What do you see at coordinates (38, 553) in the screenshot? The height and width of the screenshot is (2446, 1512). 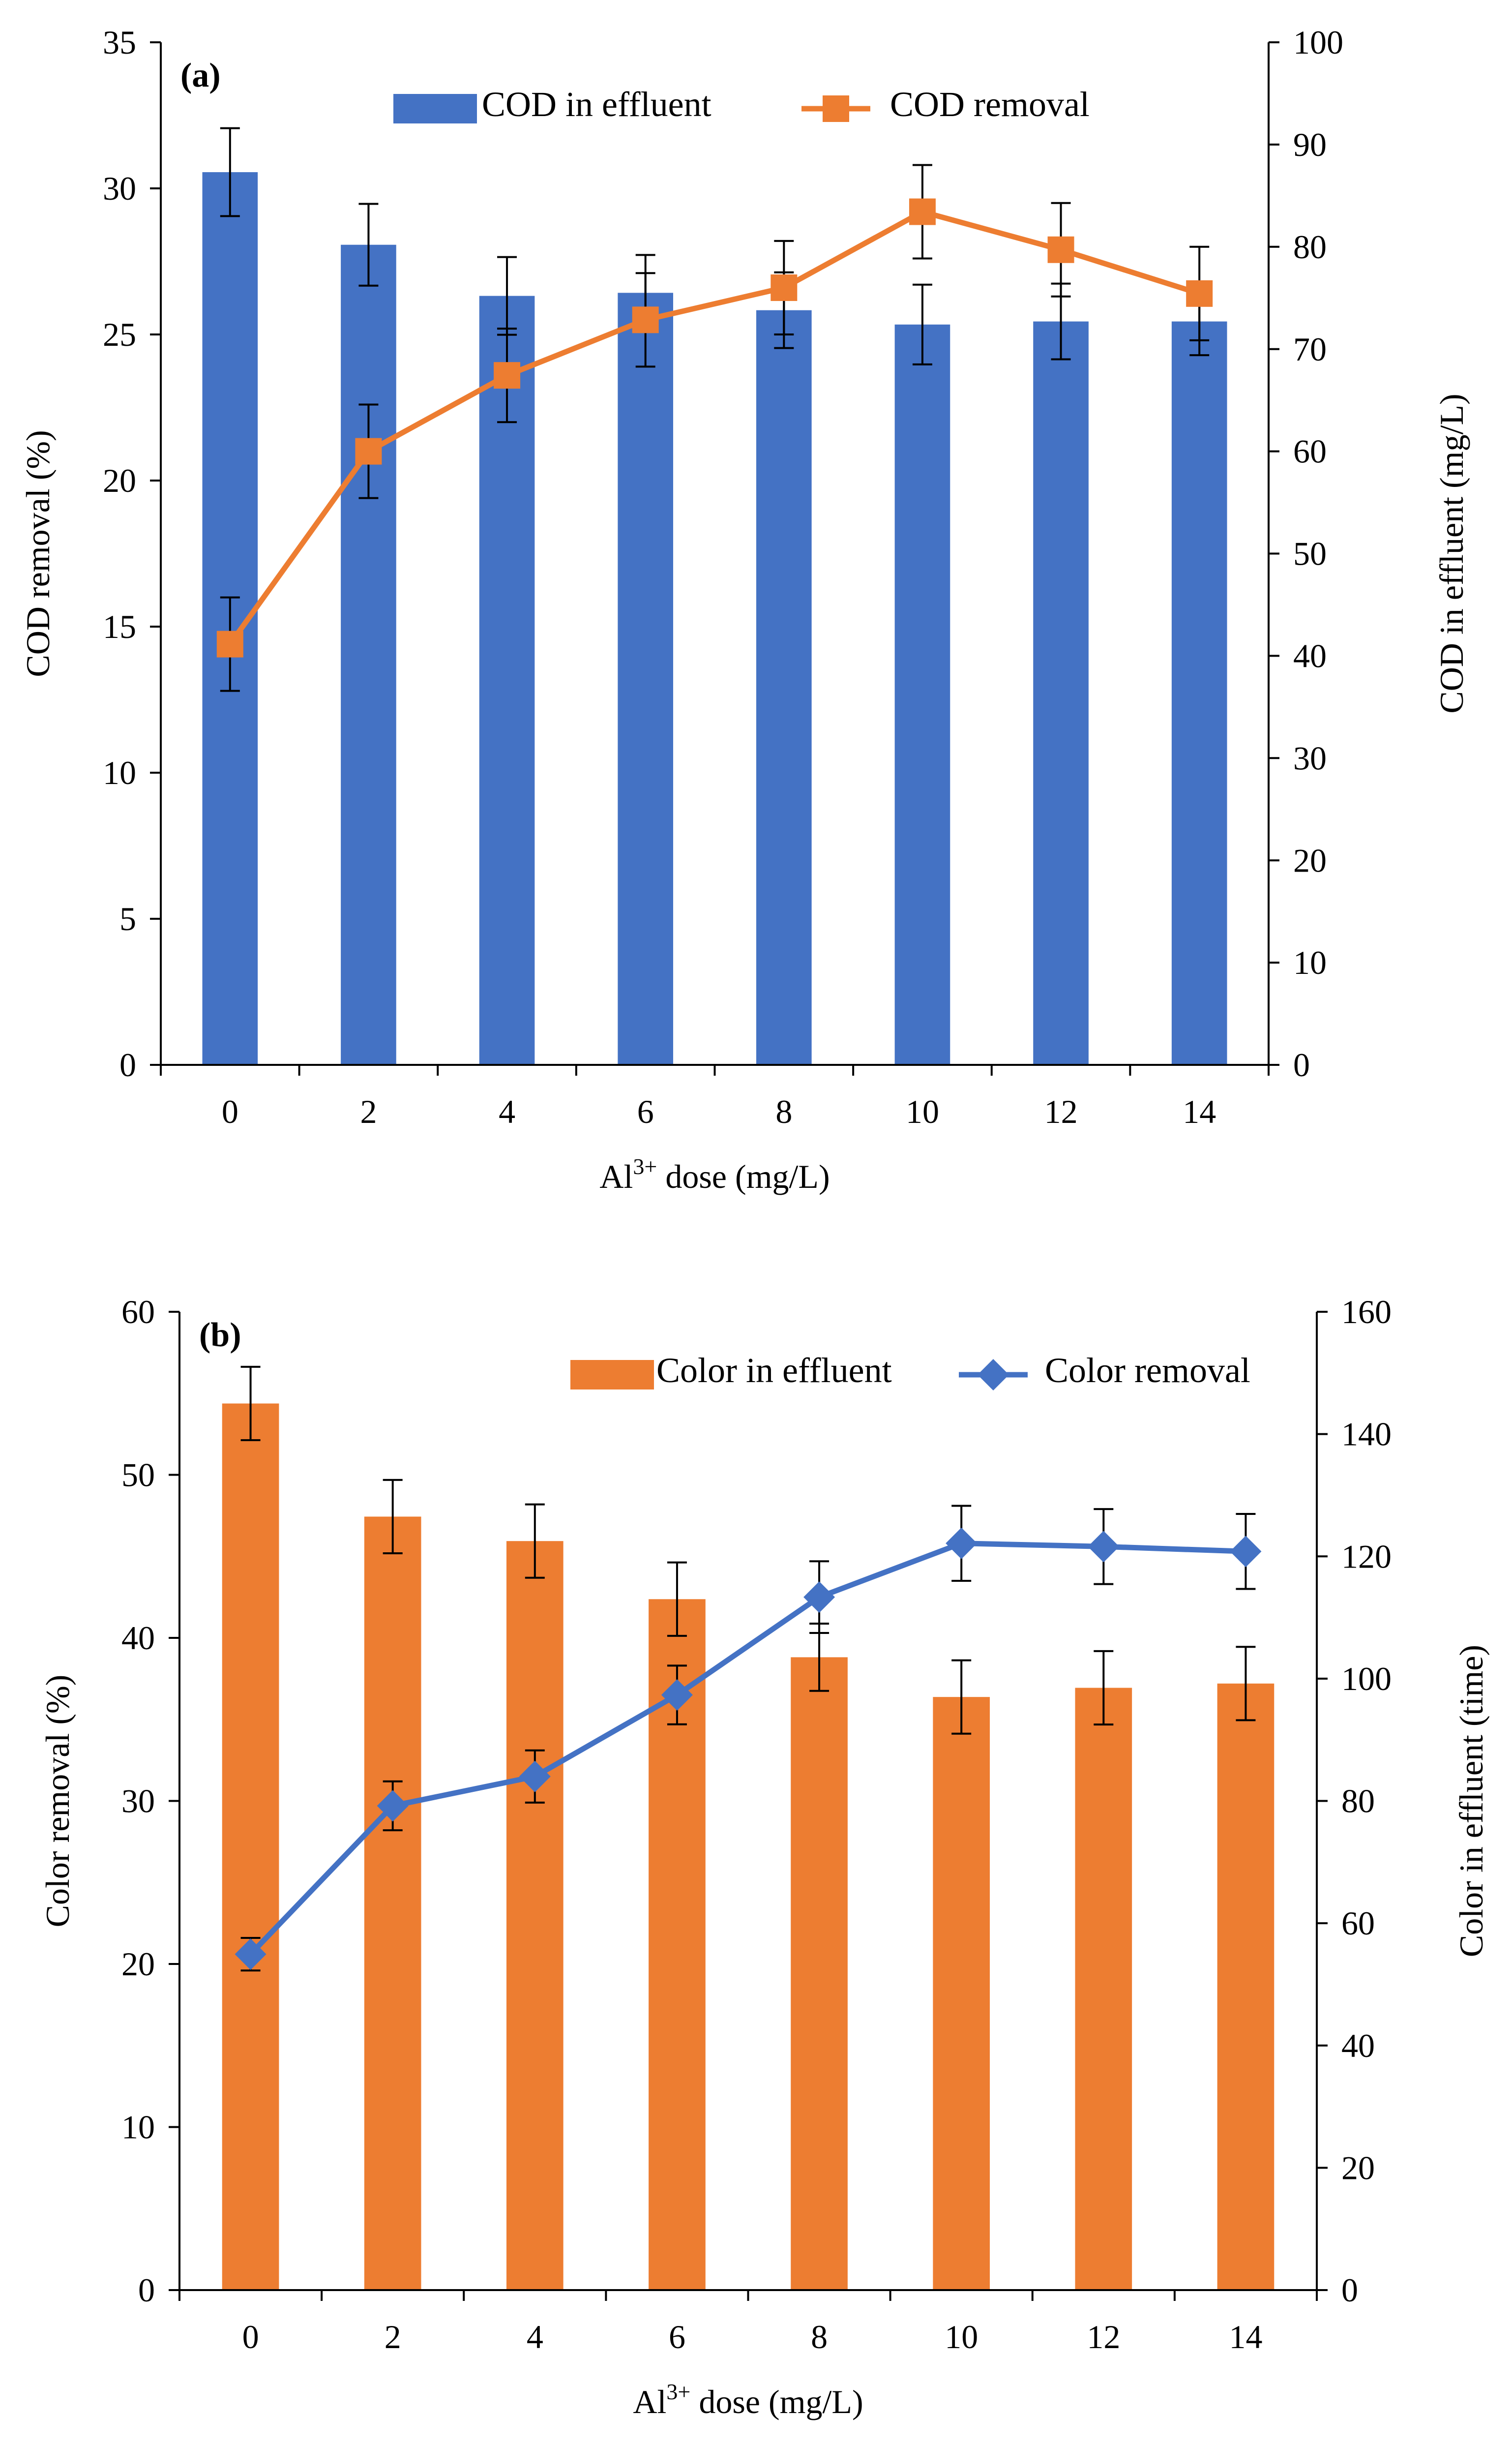 I see `left-axis-label: COD removal (%)` at bounding box center [38, 553].